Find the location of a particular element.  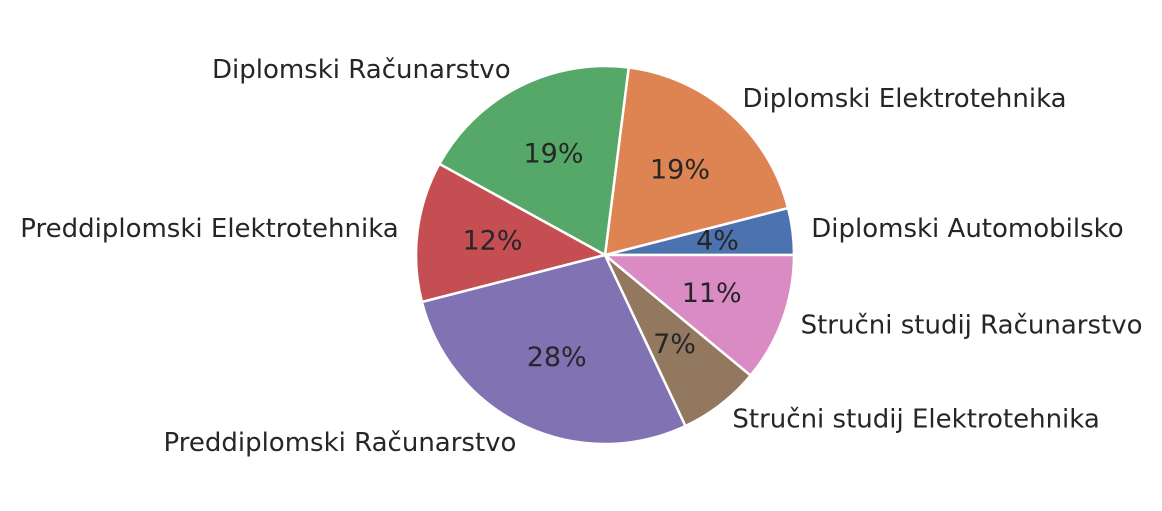

slice-category-label: Diplomski Automobilsko is located at coordinates (967, 229).